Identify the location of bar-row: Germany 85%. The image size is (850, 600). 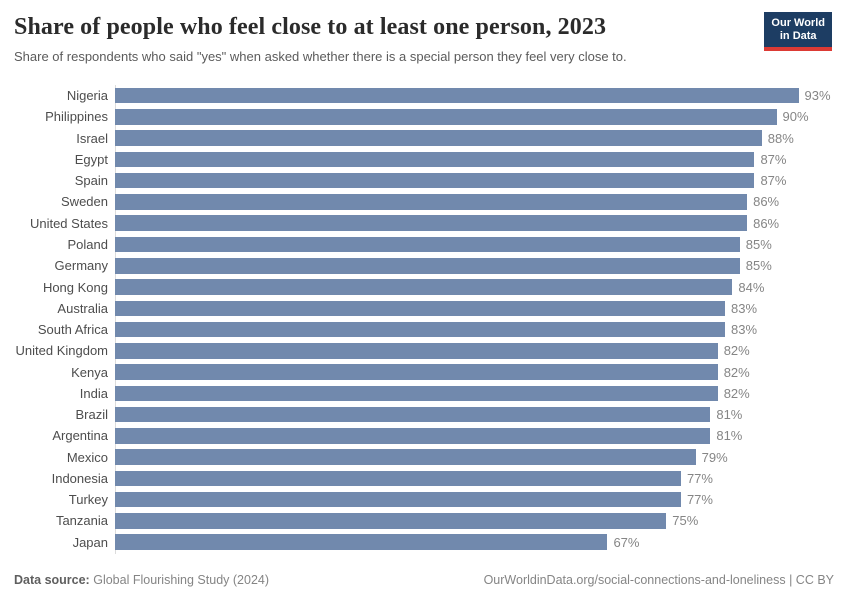
(425, 265).